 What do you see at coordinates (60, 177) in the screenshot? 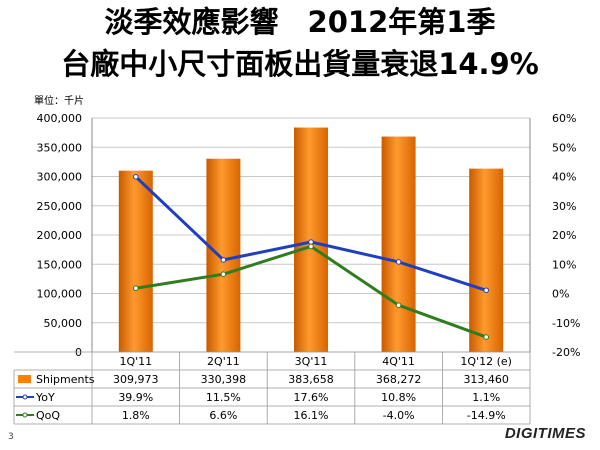
I see `left-tick-label: 300,000` at bounding box center [60, 177].